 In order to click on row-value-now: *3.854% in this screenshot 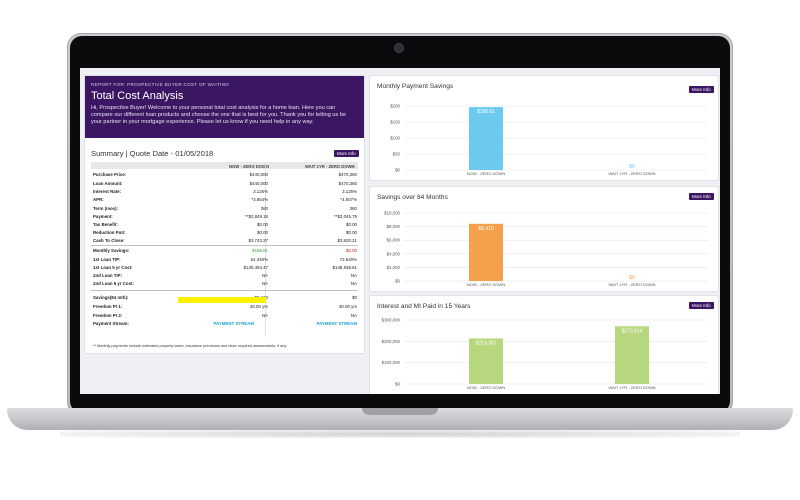, I will do `click(259, 199)`.